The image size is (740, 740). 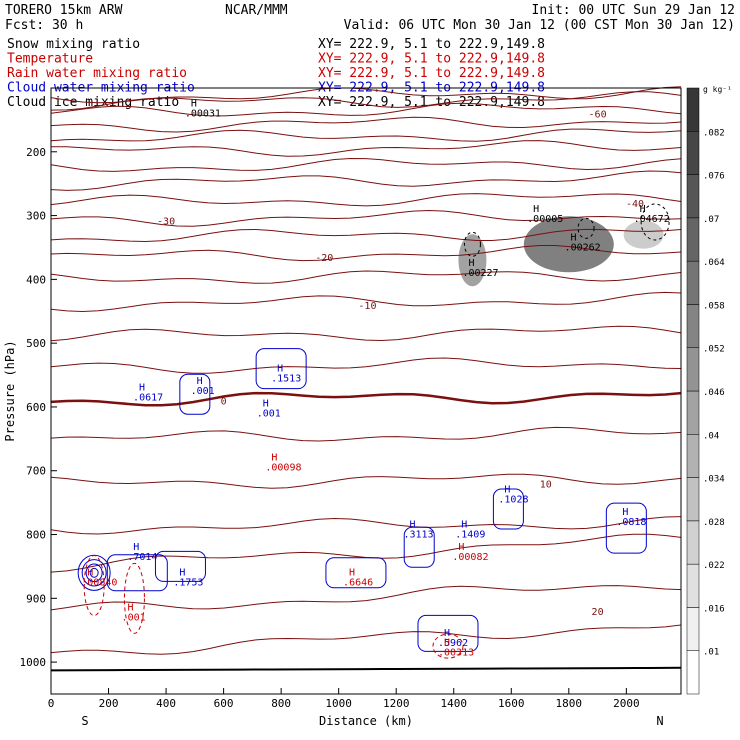 What do you see at coordinates (635, 204) in the screenshot?
I see `isotherm-label: -40` at bounding box center [635, 204].